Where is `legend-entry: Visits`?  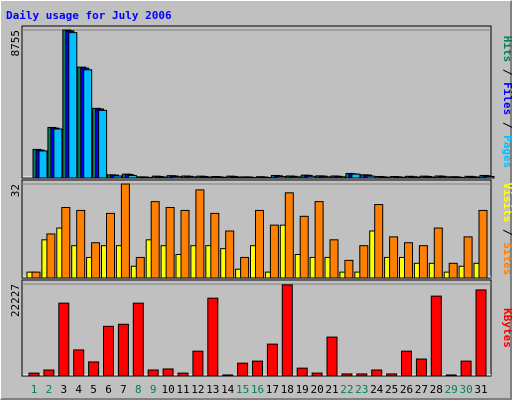
legend-entry: Visits is located at coordinates (506, 203).